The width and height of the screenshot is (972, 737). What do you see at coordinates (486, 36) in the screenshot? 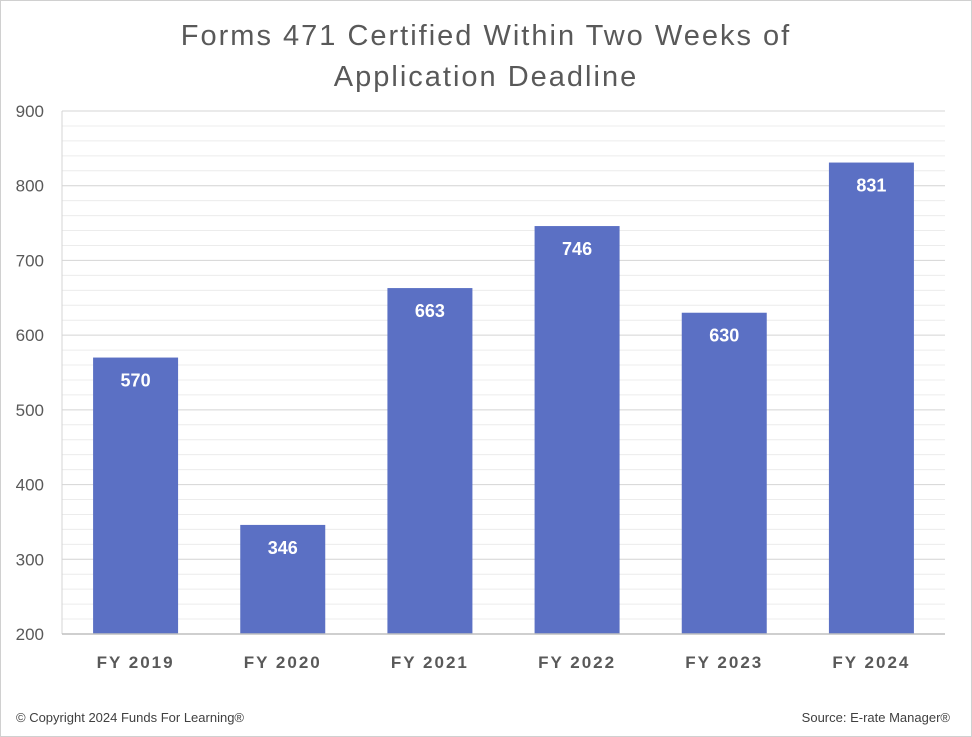
I see `chart-title-line-1: Forms 471 Certified Within Two Weeks of` at bounding box center [486, 36].